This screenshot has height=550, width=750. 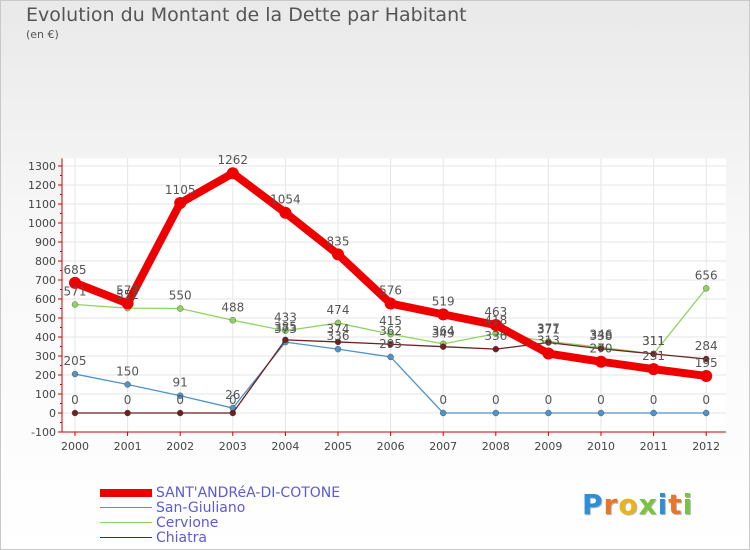 What do you see at coordinates (593, 504) in the screenshot?
I see `logo-letter: P` at bounding box center [593, 504].